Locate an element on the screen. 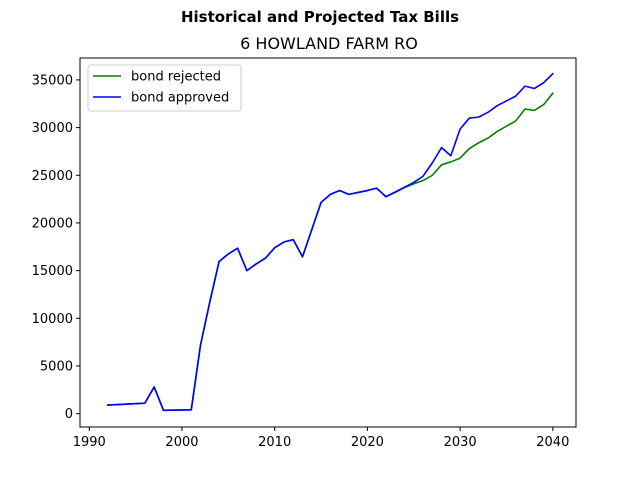  y-tick-label-4: 20000 is located at coordinates (52, 223).